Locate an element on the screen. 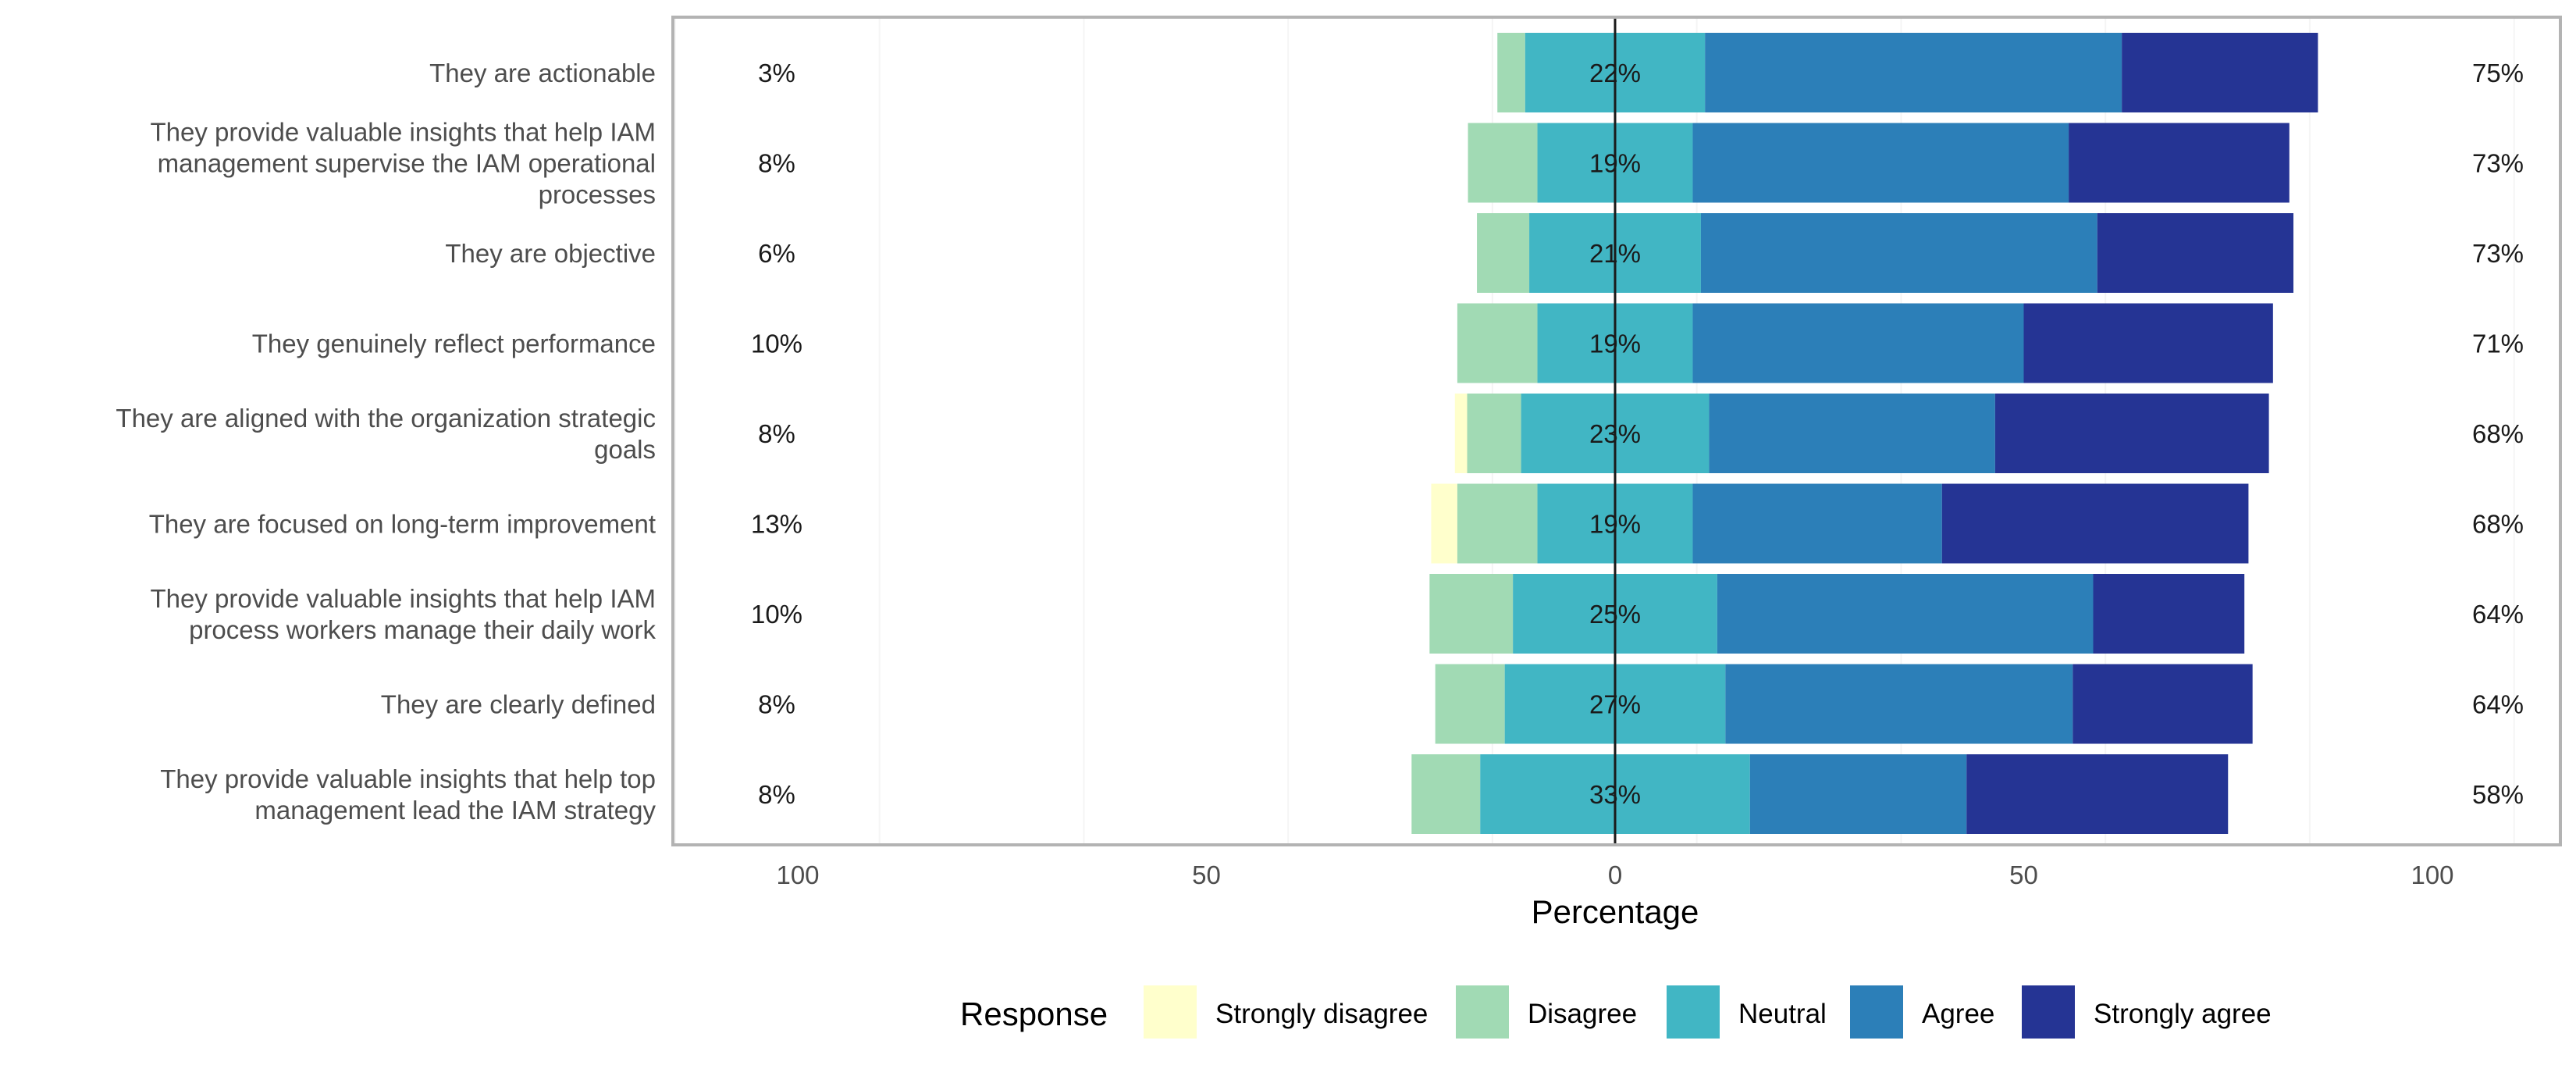 The image size is (2576, 1076). category-label-line: They are actionable is located at coordinates (542, 73).